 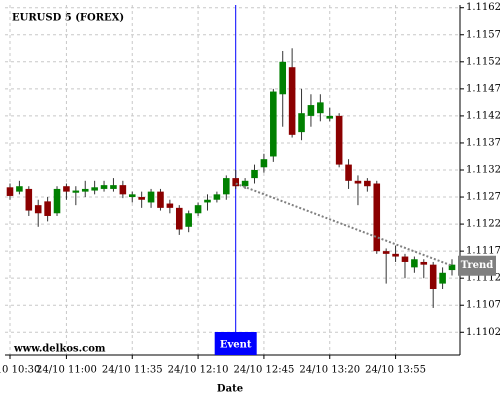 I want to click on y-tick-label: 1.1152, so click(x=483, y=61).